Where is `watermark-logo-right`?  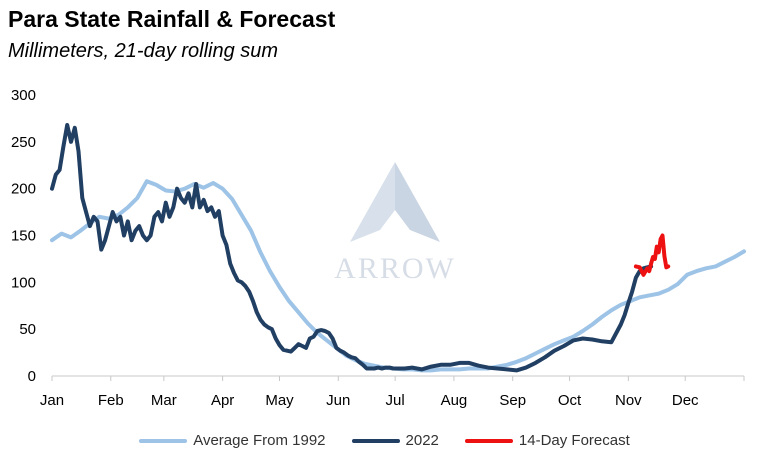 watermark-logo-right is located at coordinates (417, 202).